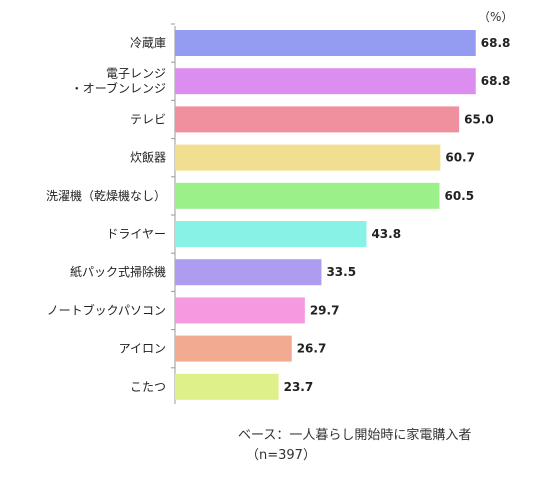  I want to click on base-description: ベース：一人暮らし開始時に家電購入者, so click(355, 435).